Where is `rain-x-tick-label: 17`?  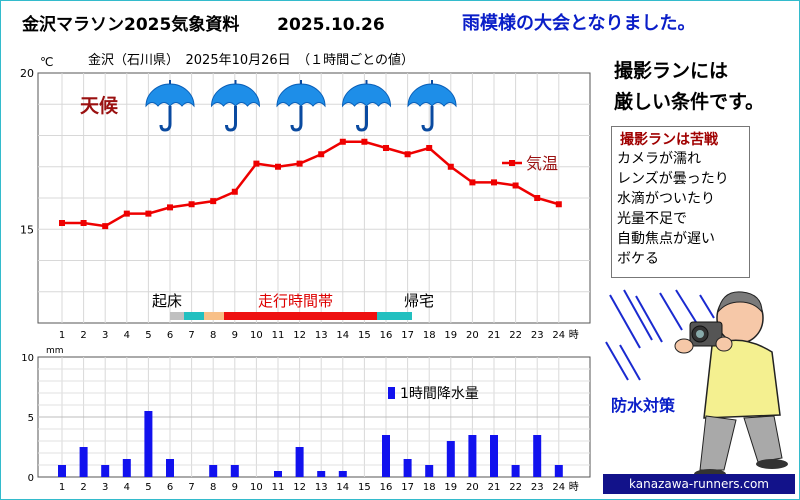
rain-x-tick-label: 17 is located at coordinates (407, 487).